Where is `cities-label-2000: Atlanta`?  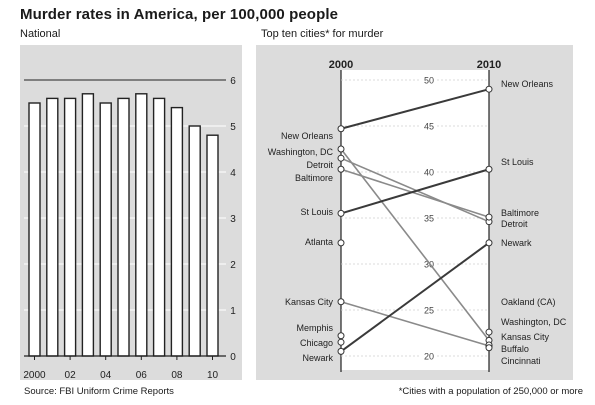 cities-label-2000: Atlanta is located at coordinates (319, 242).